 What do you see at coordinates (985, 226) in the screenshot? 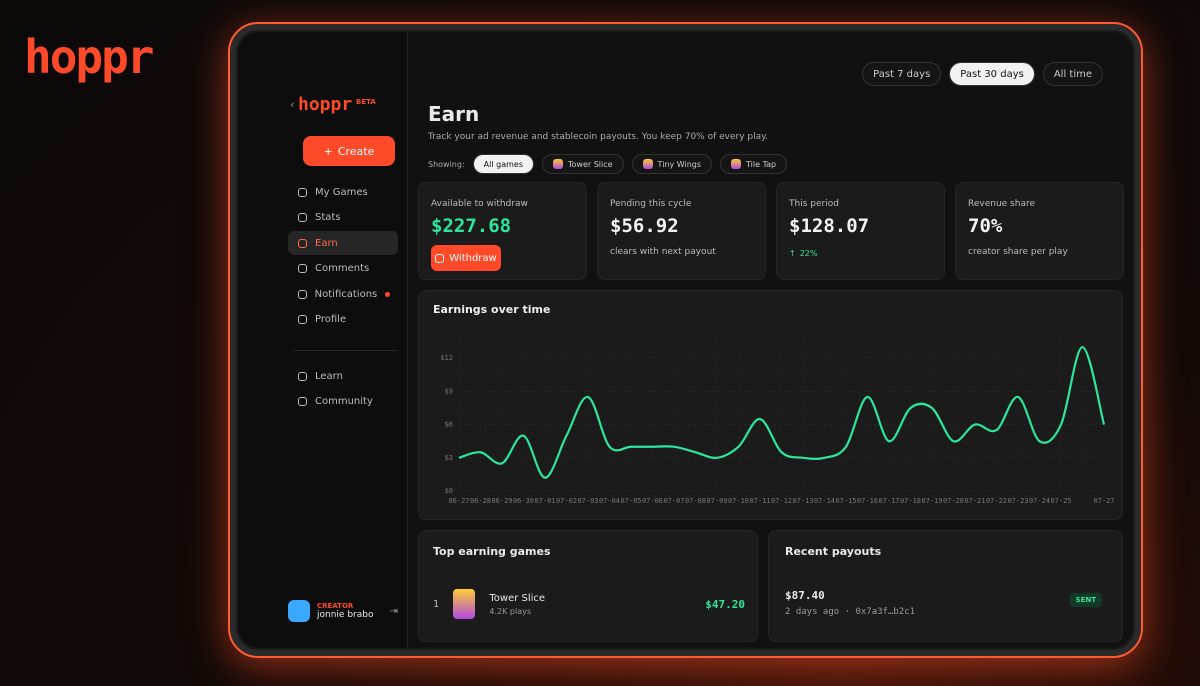
I see `card-value: 70%` at bounding box center [985, 226].